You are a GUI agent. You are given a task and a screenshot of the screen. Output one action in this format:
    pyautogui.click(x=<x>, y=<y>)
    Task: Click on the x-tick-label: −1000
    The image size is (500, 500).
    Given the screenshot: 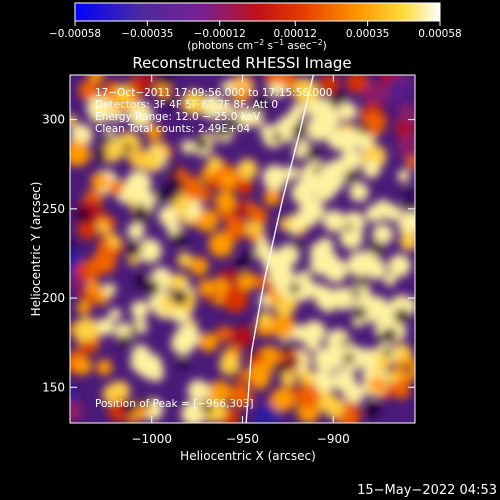 What is the action you would take?
    pyautogui.click(x=151, y=439)
    